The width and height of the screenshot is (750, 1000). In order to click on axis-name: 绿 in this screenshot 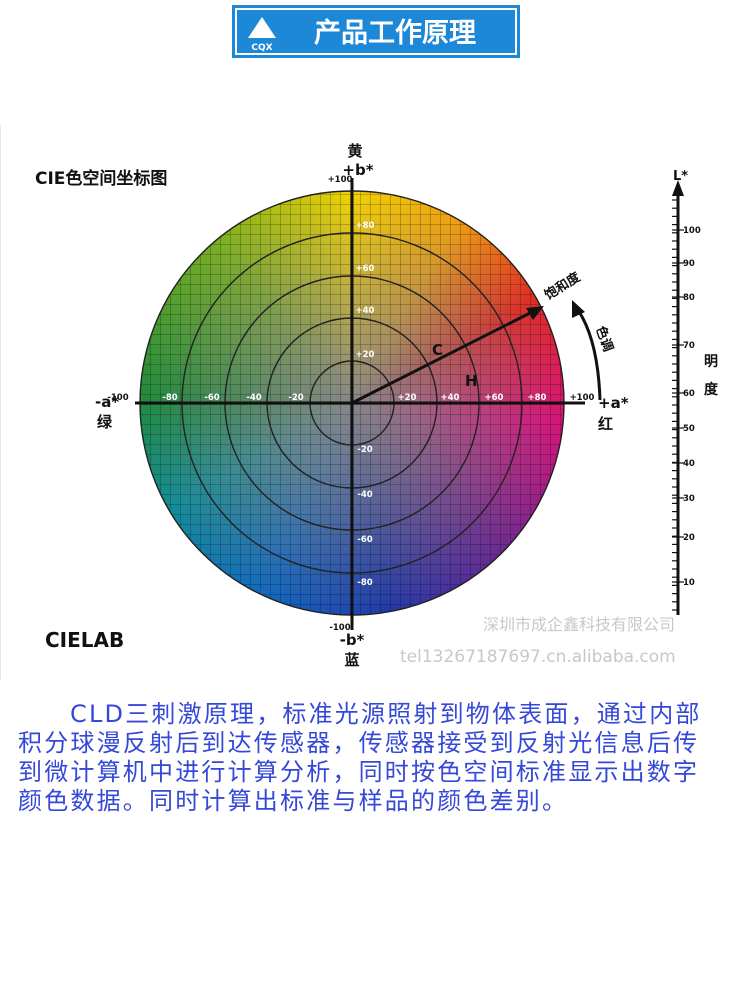, I will do `click(105, 422)`.